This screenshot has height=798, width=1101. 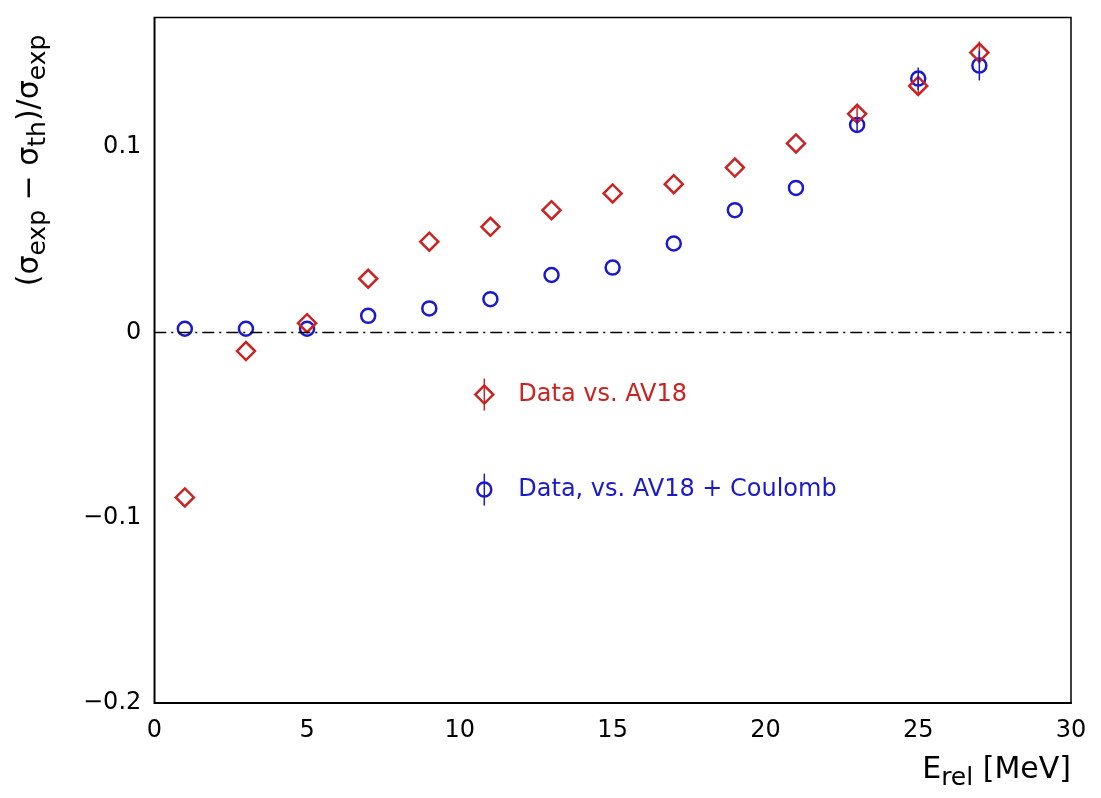 What do you see at coordinates (112, 701) in the screenshot?
I see `y-tick-label: −0.2` at bounding box center [112, 701].